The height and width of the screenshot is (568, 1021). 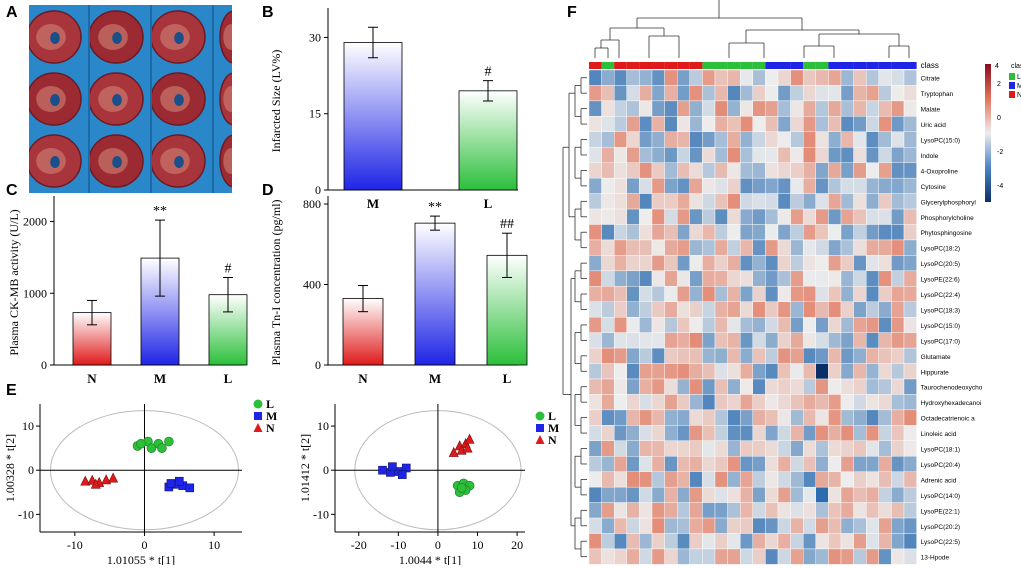 I want to click on panel-label-b: B, so click(x=268, y=12).